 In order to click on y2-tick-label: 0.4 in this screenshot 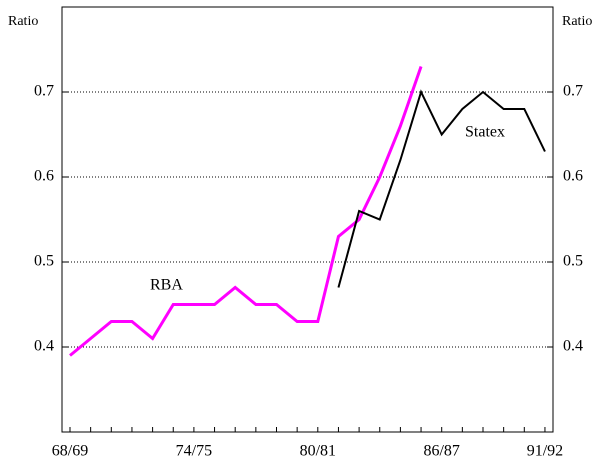, I will do `click(573, 346)`.